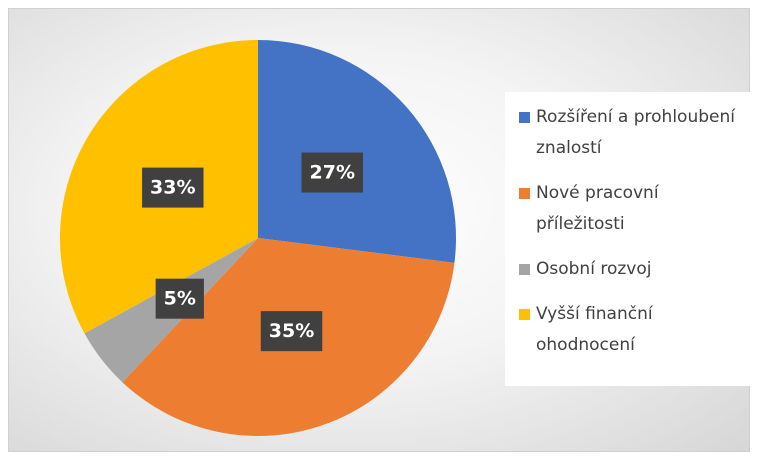 The height and width of the screenshot is (460, 758). I want to click on legend-item: Osobní rozvoj, so click(634, 269).